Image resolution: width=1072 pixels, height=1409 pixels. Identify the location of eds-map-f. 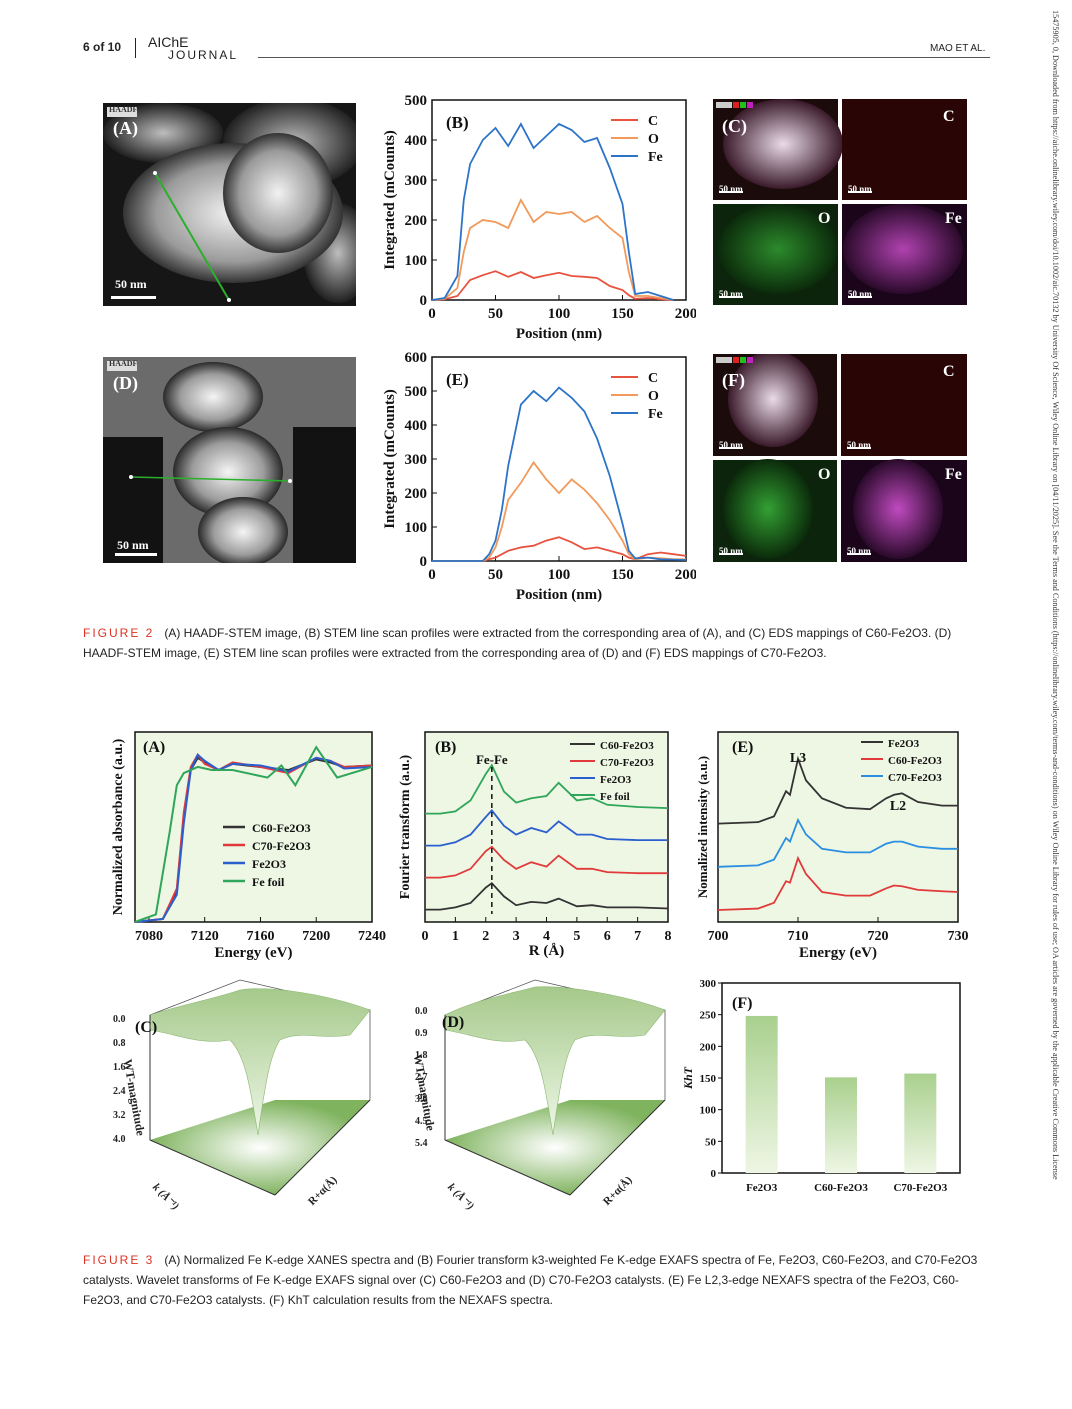
(840, 458).